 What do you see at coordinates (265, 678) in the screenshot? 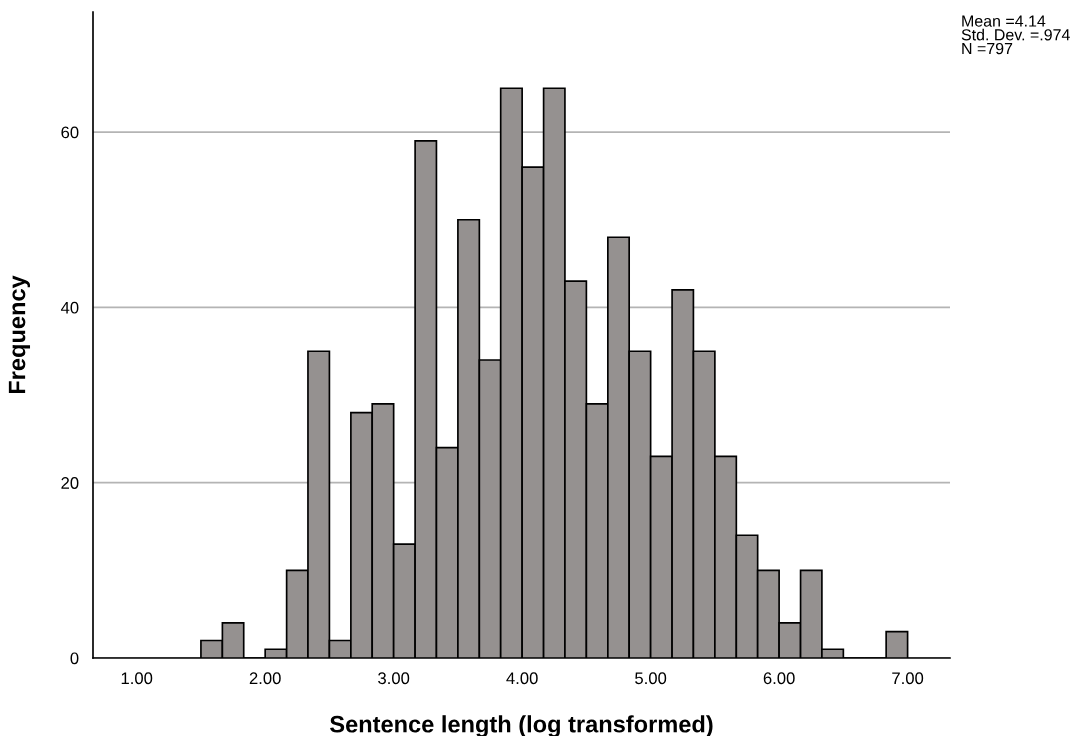
I see `x-tick-label: 2.00` at bounding box center [265, 678].